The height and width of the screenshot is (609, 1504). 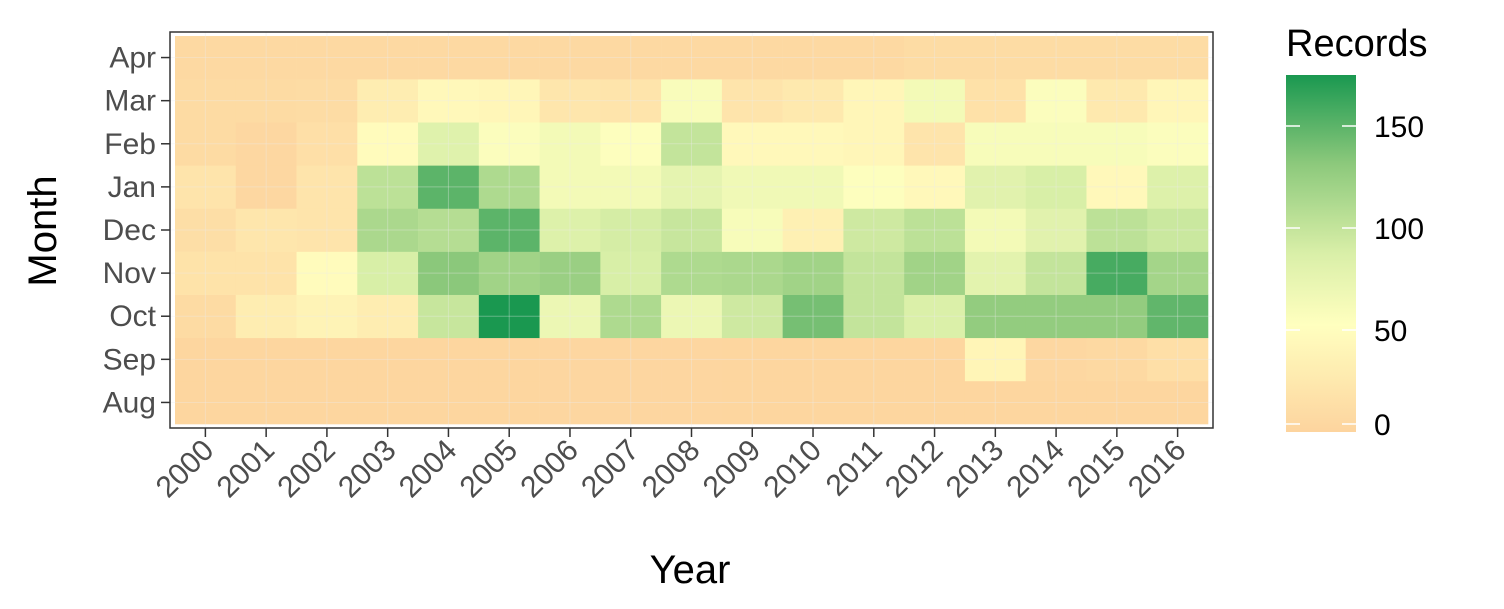 What do you see at coordinates (367, 469) in the screenshot?
I see `x-tick-label: 2003` at bounding box center [367, 469].